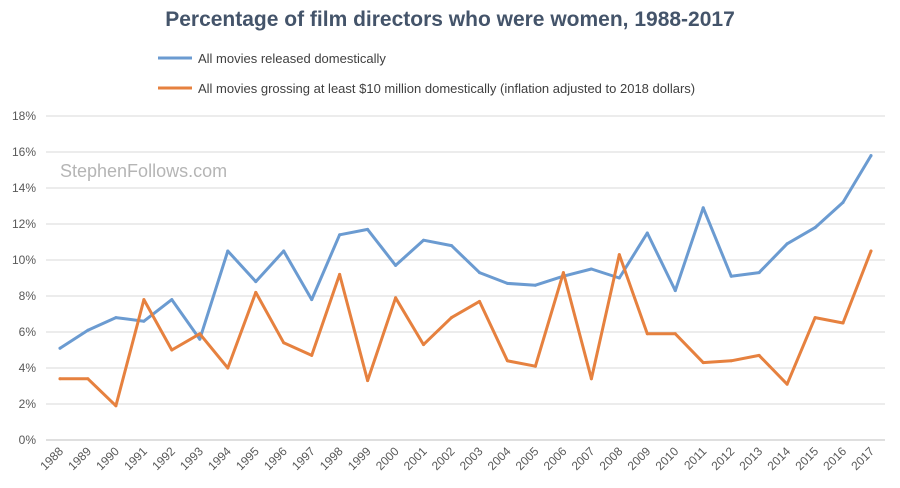  What do you see at coordinates (415, 458) in the screenshot?
I see `x-tick-label: 2001` at bounding box center [415, 458].